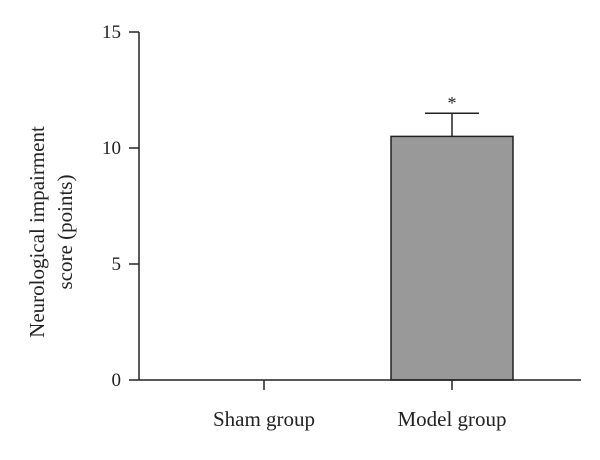 The image size is (600, 460). I want to click on y-tick-label-15: 15, so click(111, 32).